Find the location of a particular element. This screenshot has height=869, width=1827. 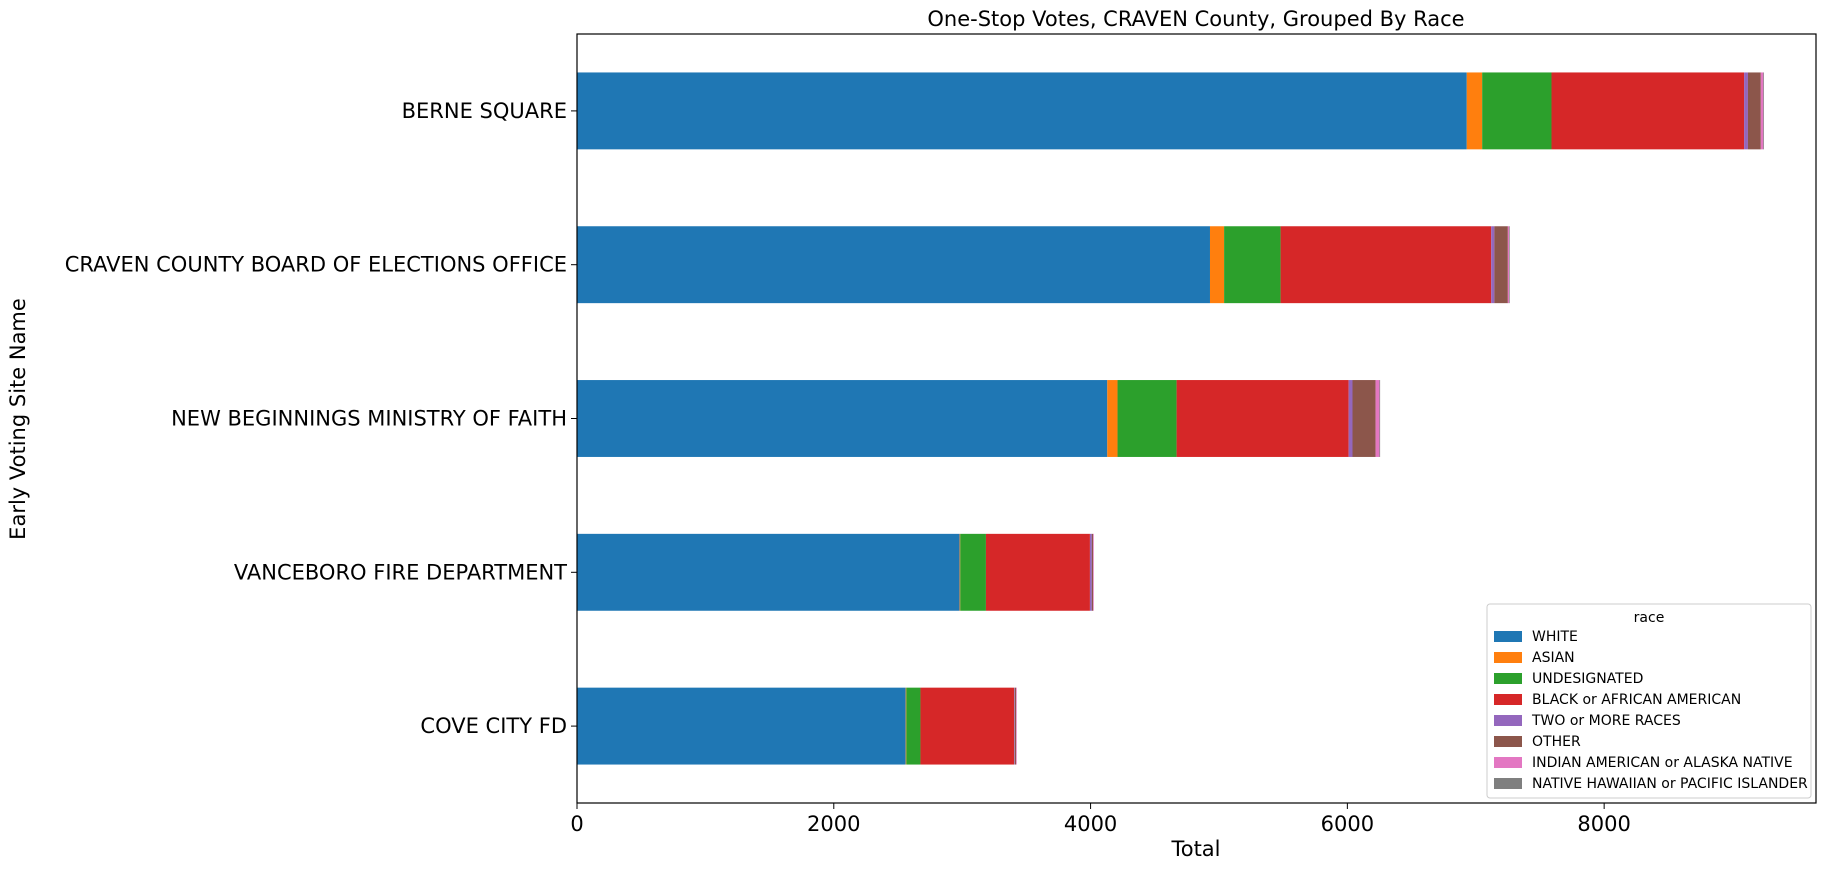

legend-label: INDIAN AMERICAN or ALASKA NATIVE is located at coordinates (1662, 763).